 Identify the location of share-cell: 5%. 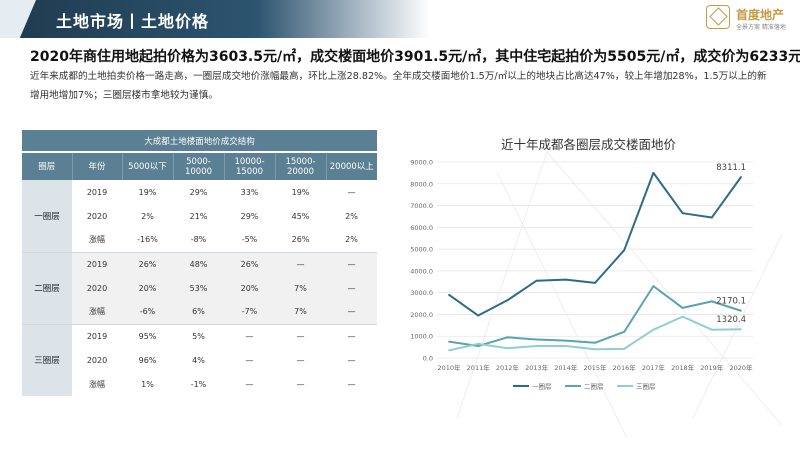
(198, 335).